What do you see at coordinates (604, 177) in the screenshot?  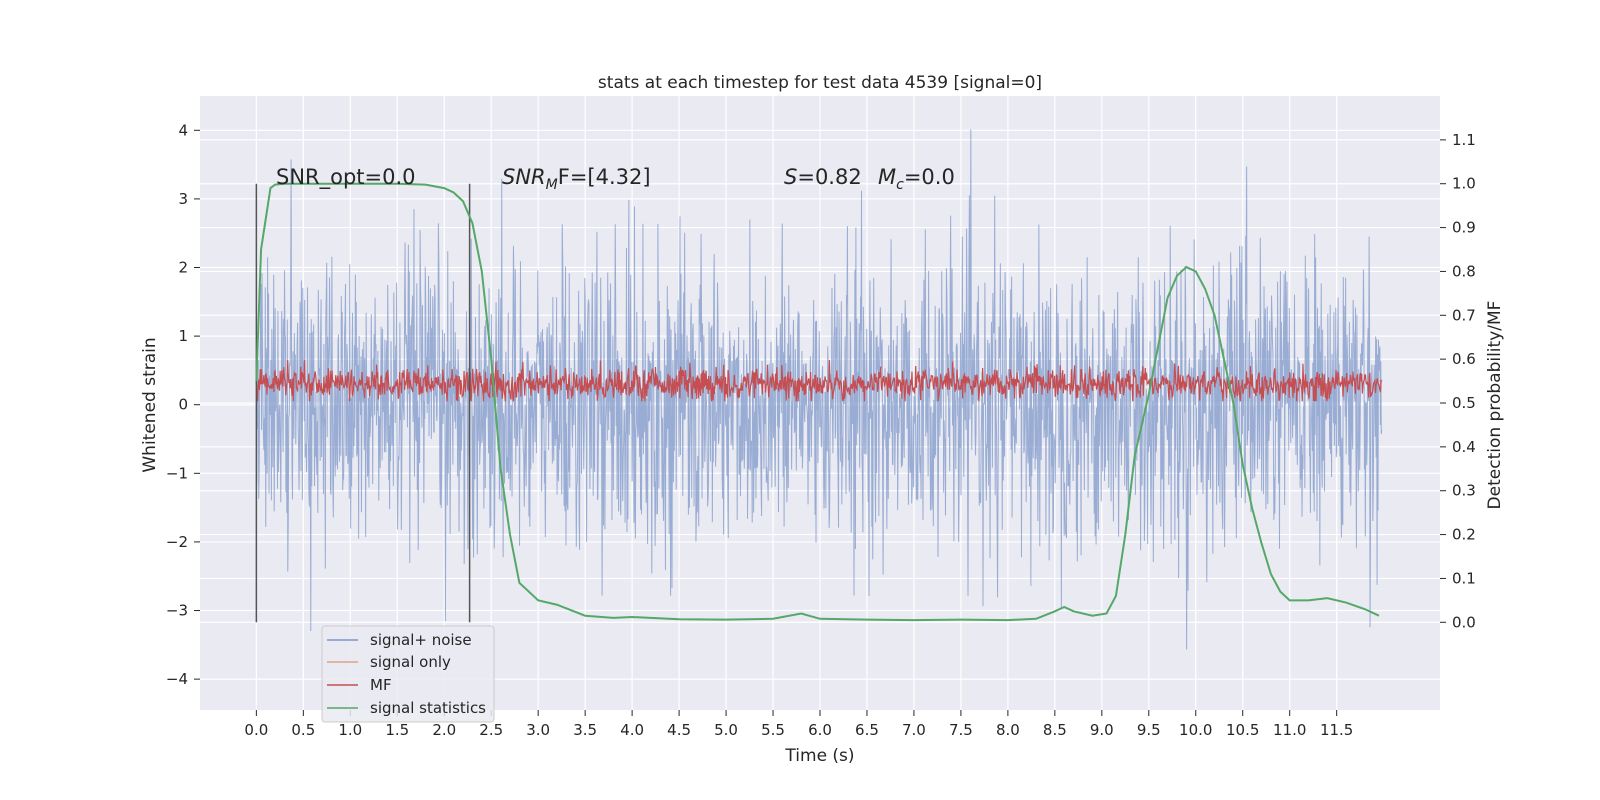 I see `annotation-snr-mf-value: F=[4.32]` at bounding box center [604, 177].